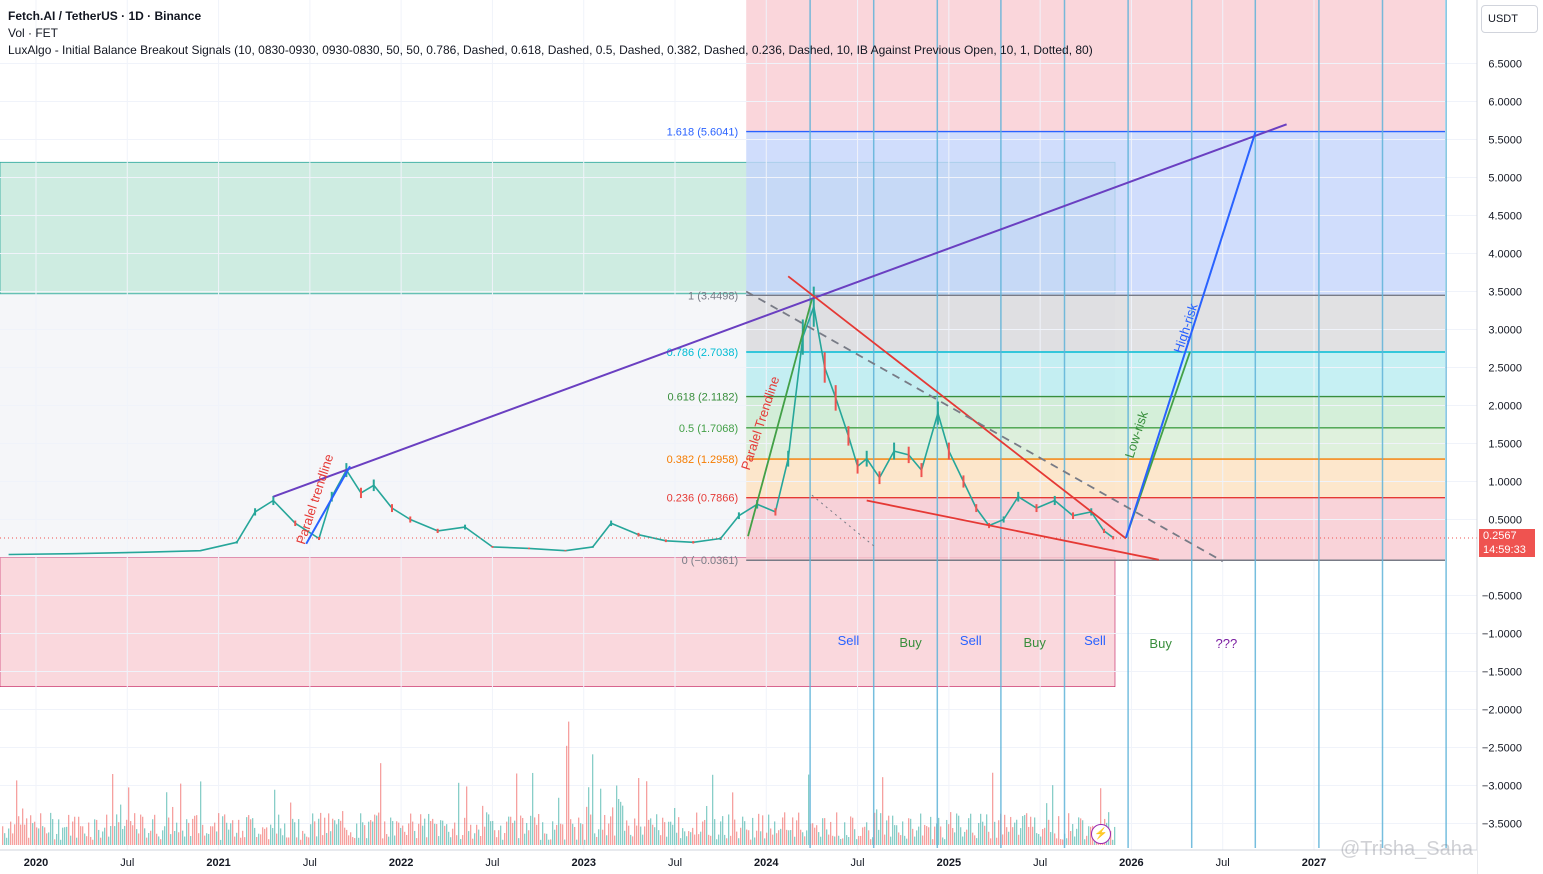 This screenshot has width=1543, height=874. Describe the element at coordinates (1505, 293) in the screenshot. I see `y-tick-label: 3.5000` at that location.